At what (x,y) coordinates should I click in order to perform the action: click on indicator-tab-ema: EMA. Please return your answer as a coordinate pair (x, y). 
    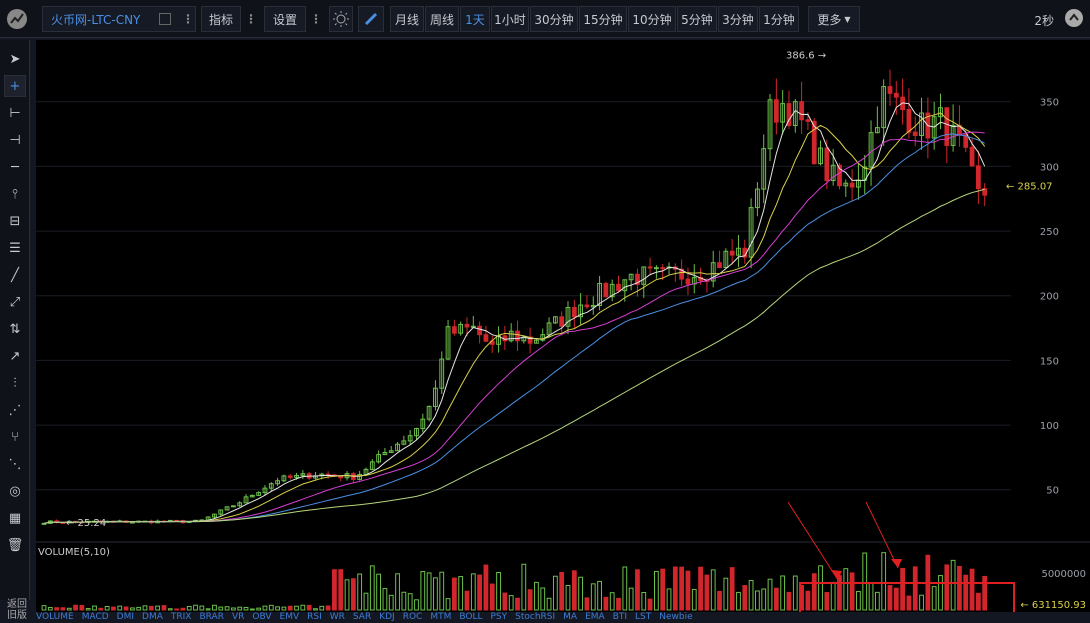
    Looking at the image, I should click on (595, 617).